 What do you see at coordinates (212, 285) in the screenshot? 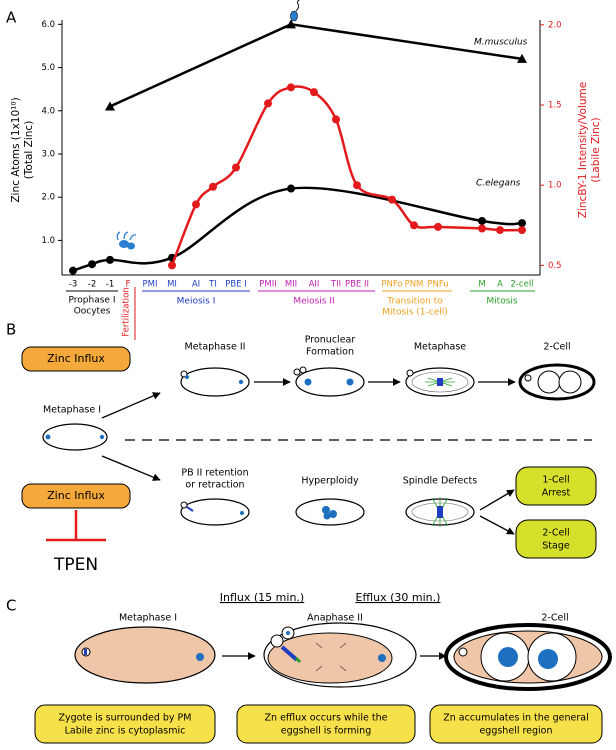
I see `x-tick-label: TI` at bounding box center [212, 285].